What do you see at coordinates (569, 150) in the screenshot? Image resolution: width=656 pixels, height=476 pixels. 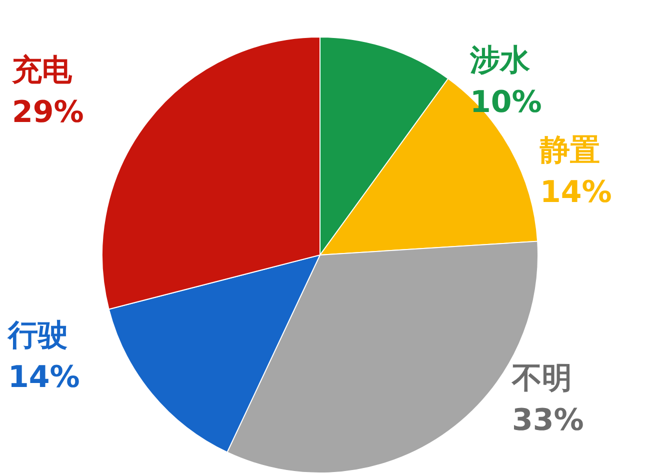 I see `slice-label: 静置` at bounding box center [569, 150].